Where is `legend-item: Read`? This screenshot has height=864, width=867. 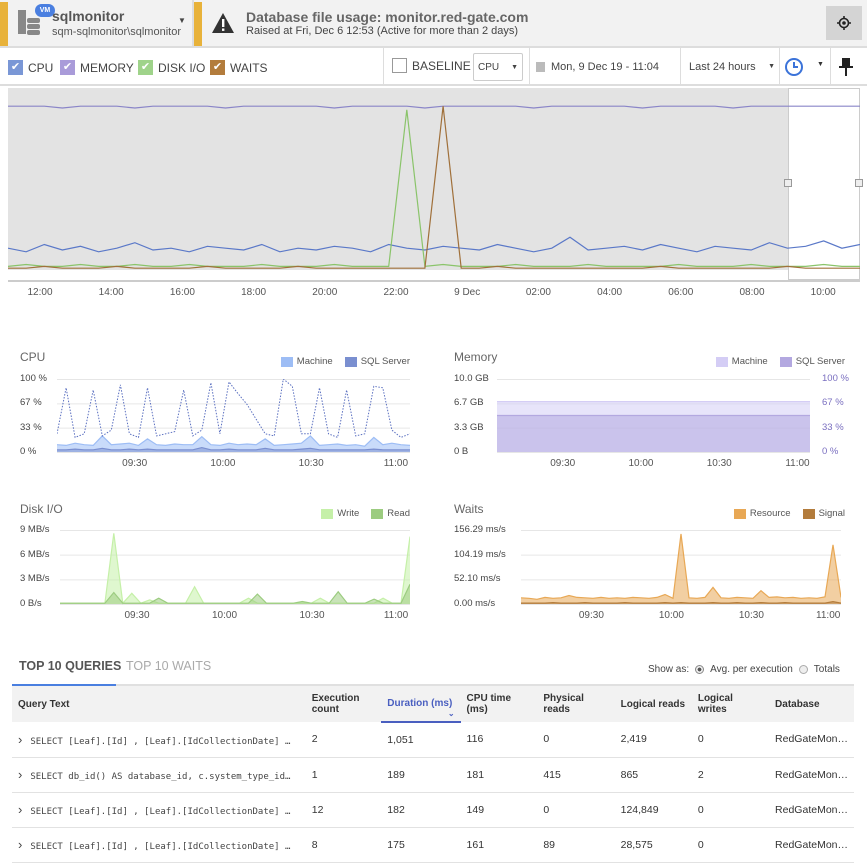
legend-item: Read is located at coordinates (390, 513).